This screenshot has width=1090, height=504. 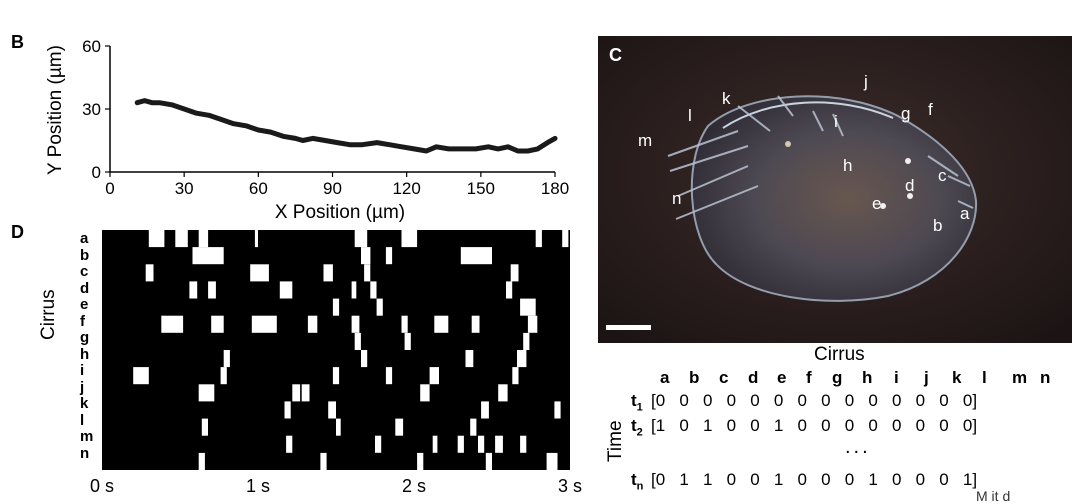 What do you see at coordinates (346, 126) in the screenshot?
I see `trajectory-line` at bounding box center [346, 126].